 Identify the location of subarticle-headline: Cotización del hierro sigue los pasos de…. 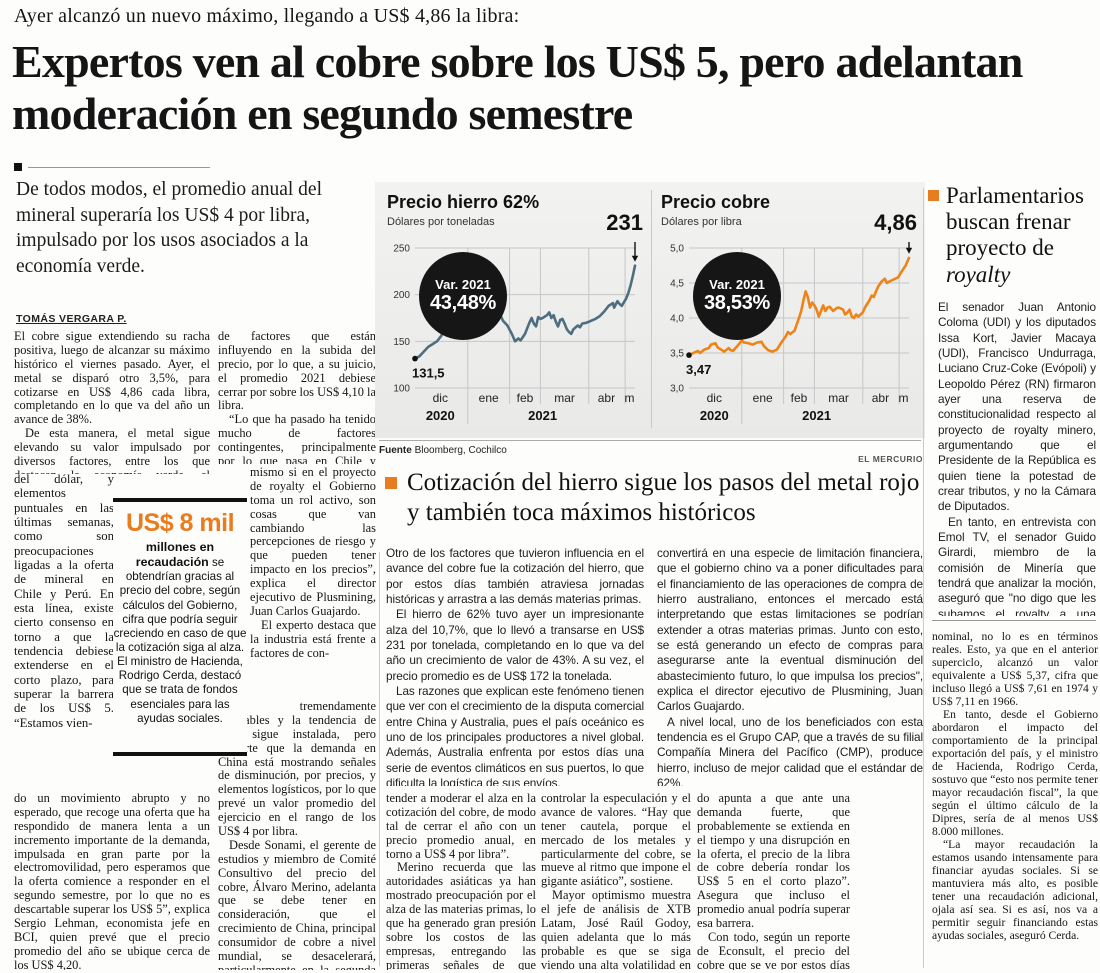
(663, 497).